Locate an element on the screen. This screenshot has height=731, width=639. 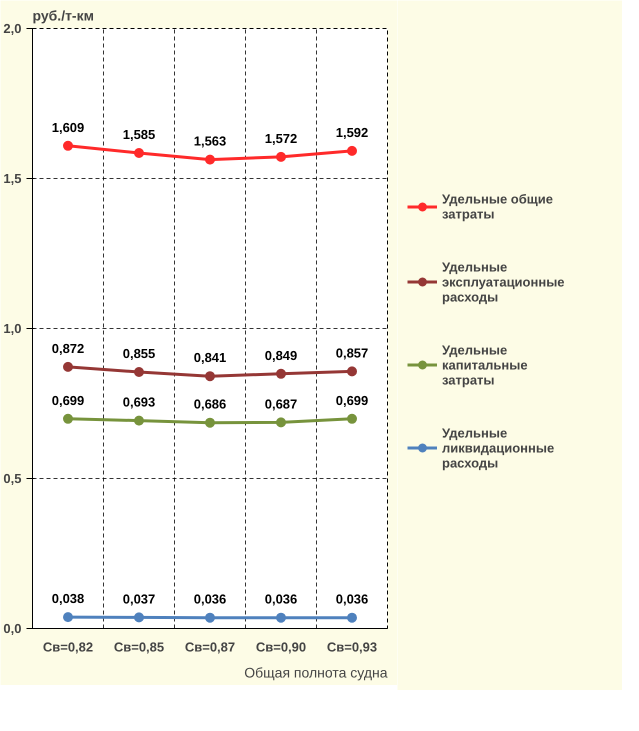
x-tick-label: Св=0,90 is located at coordinates (281, 647).